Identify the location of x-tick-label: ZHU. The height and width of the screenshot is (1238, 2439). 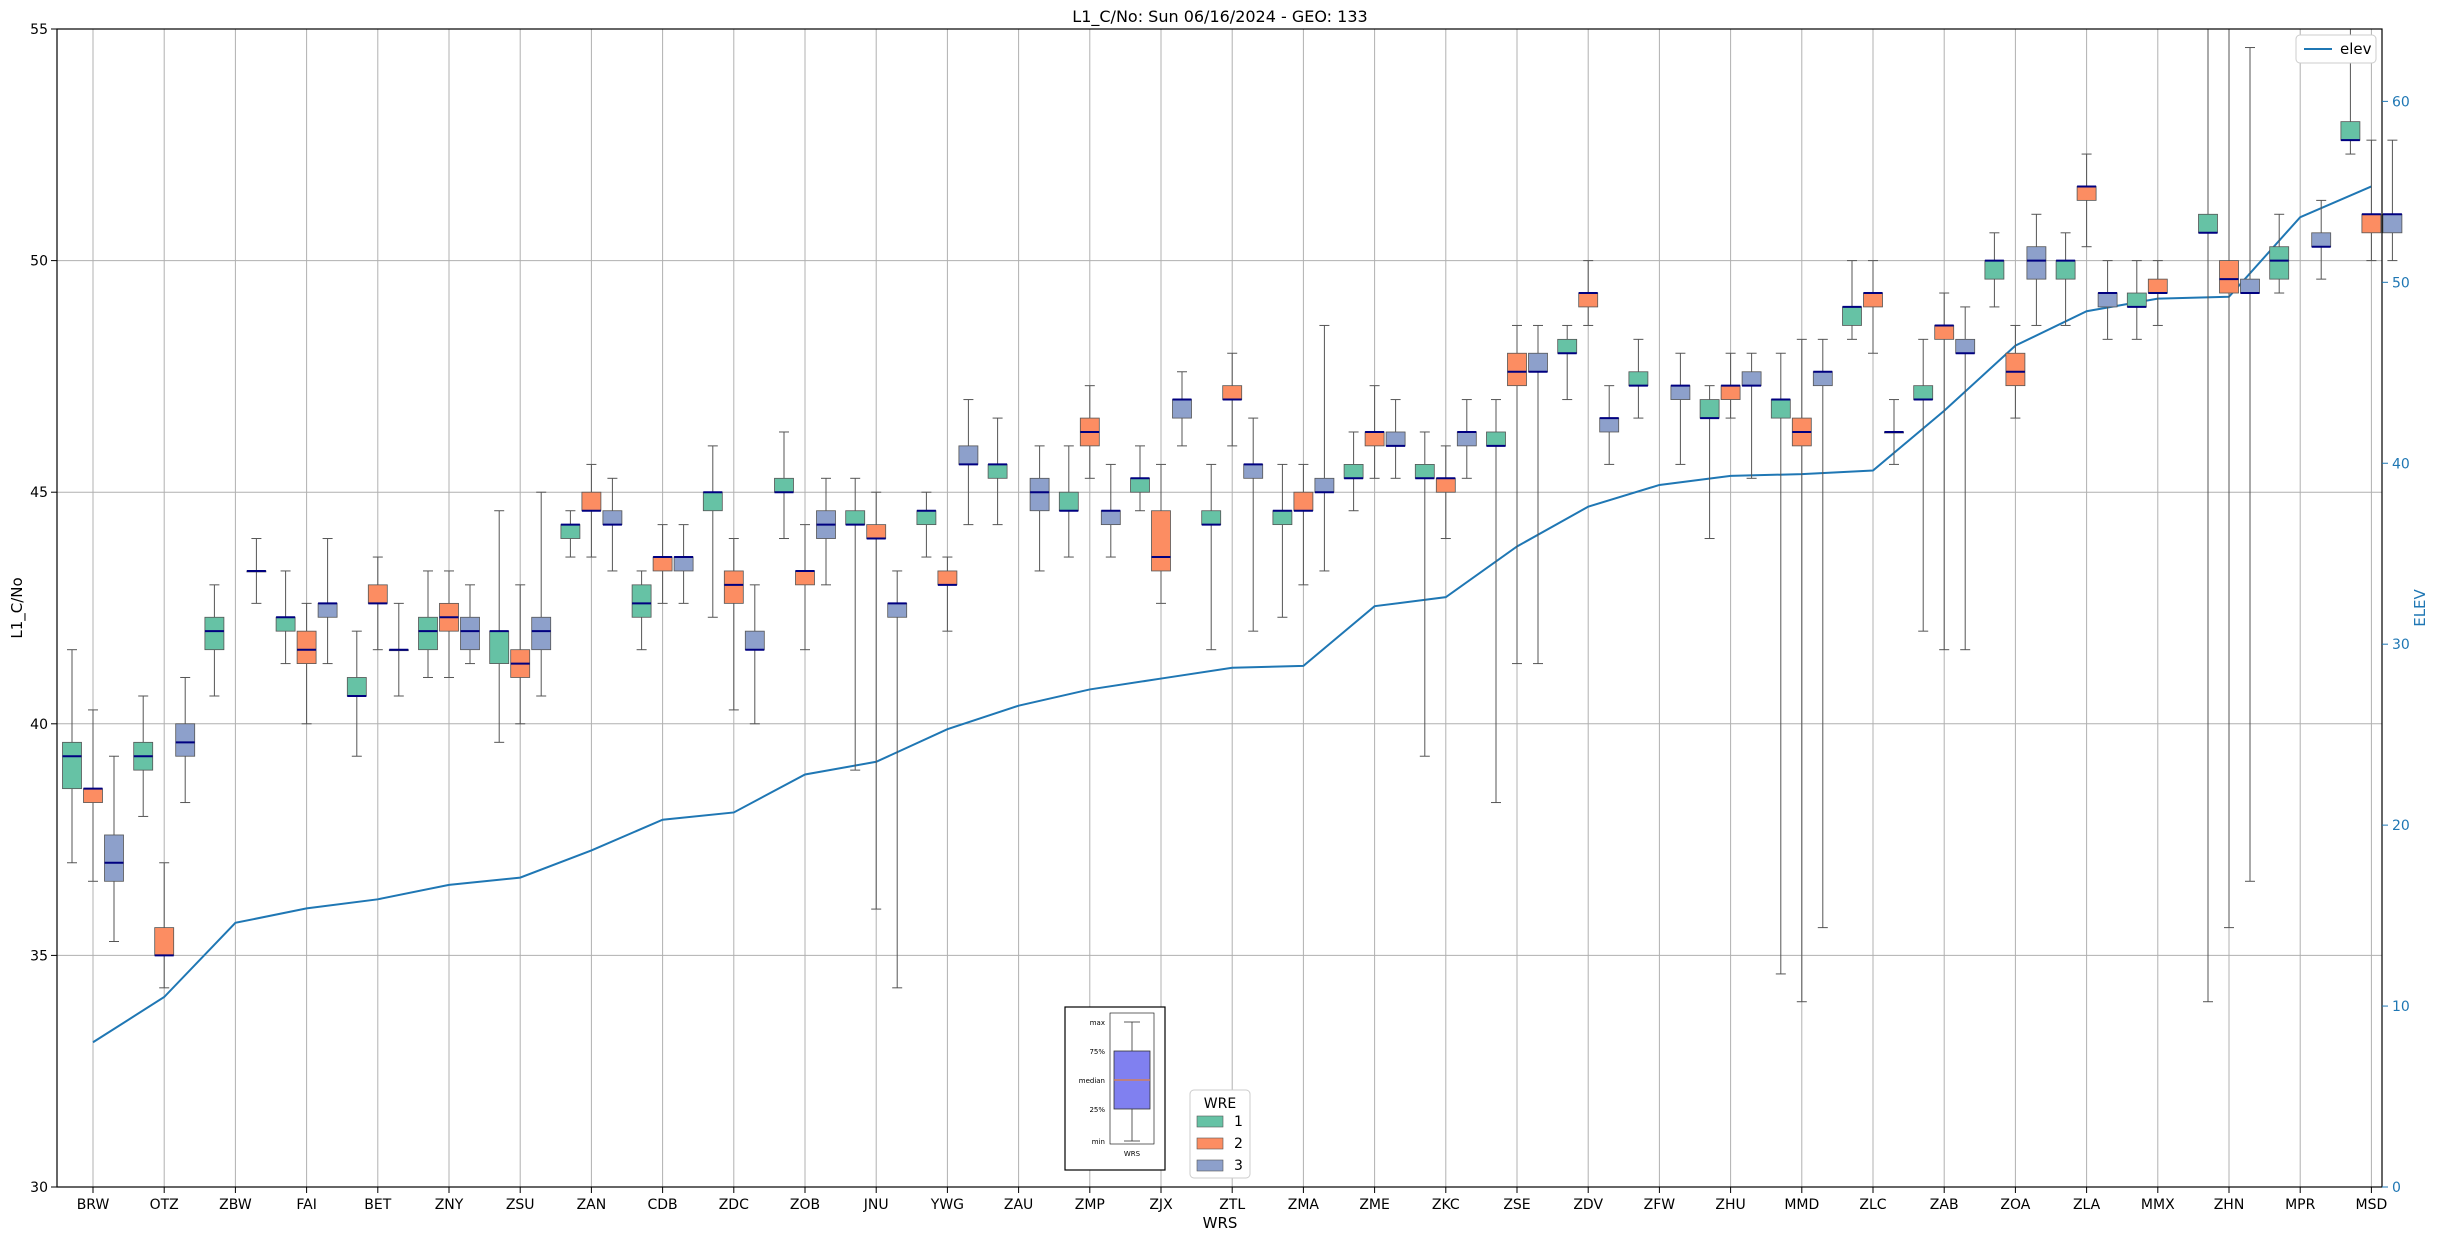
(1730, 1205).